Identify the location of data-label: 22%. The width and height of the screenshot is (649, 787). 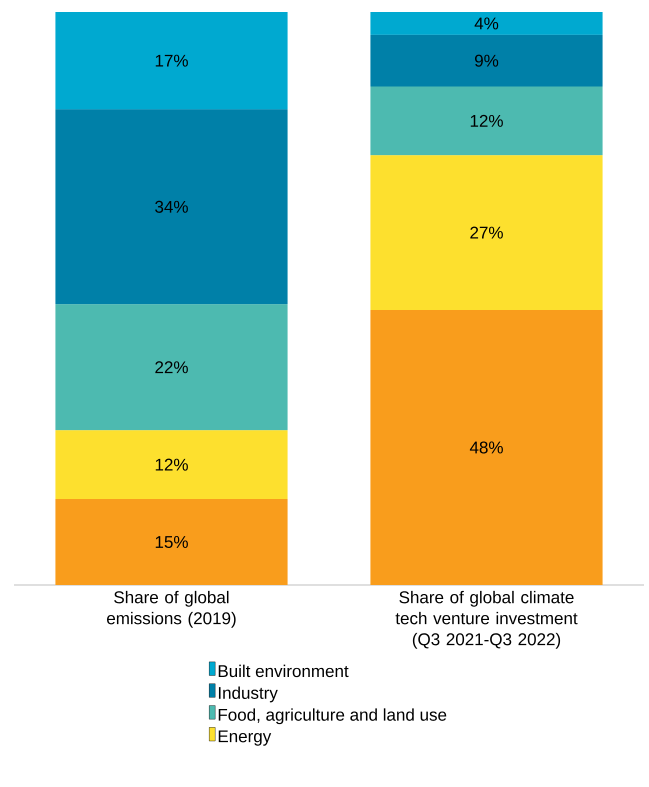
(171, 367).